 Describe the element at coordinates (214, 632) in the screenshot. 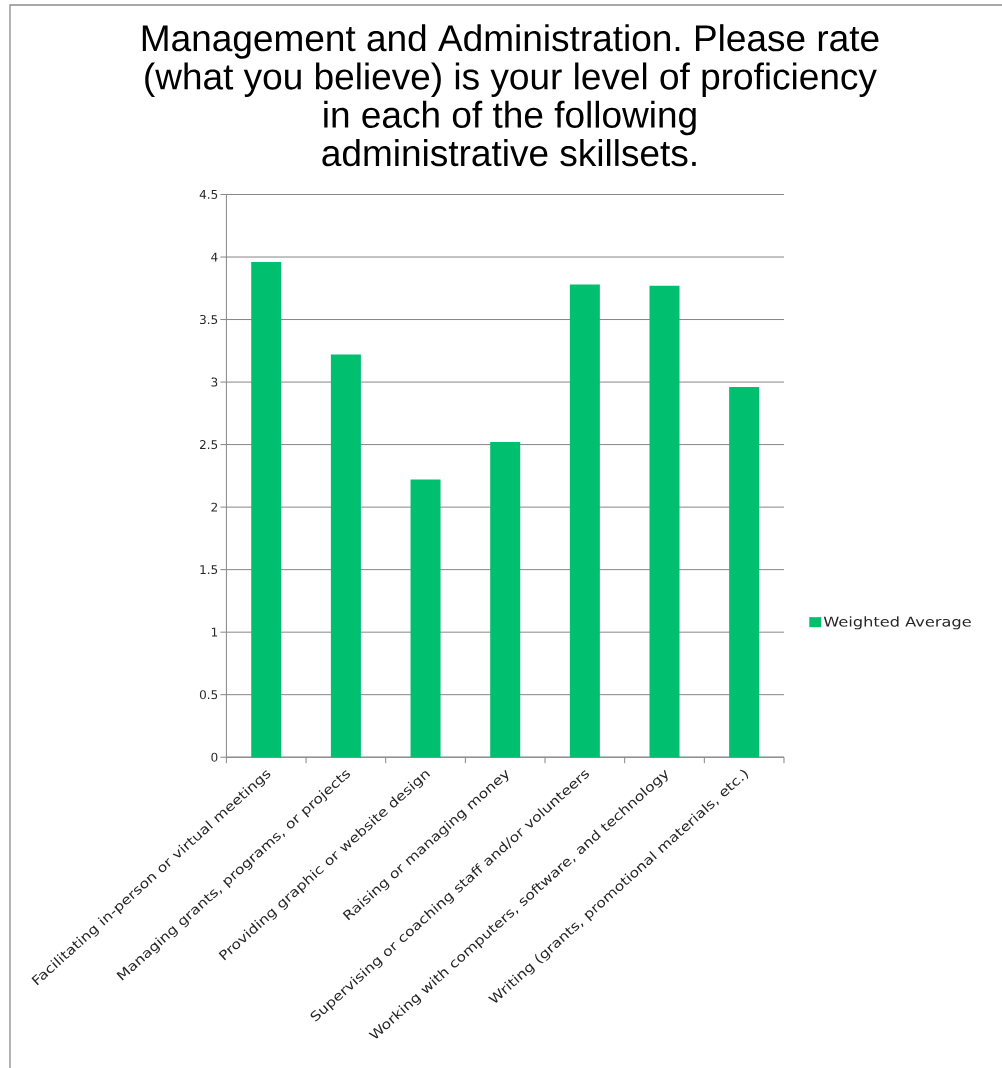

I see `y-tick-label: 1` at that location.